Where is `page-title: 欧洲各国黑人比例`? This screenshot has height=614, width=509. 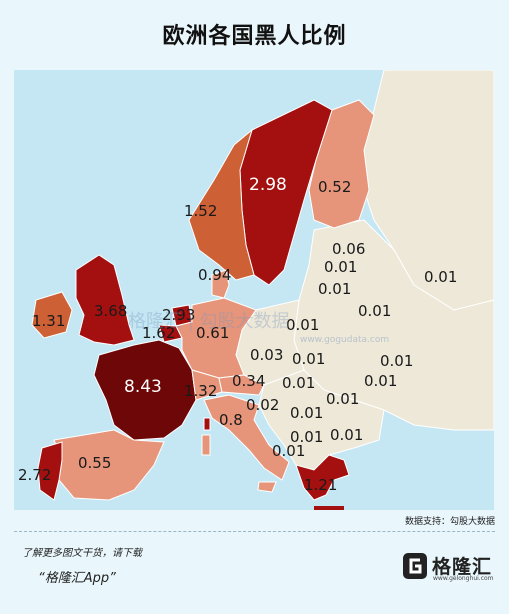
page-title: 欧洲各国黑人比例 is located at coordinates (254, 36).